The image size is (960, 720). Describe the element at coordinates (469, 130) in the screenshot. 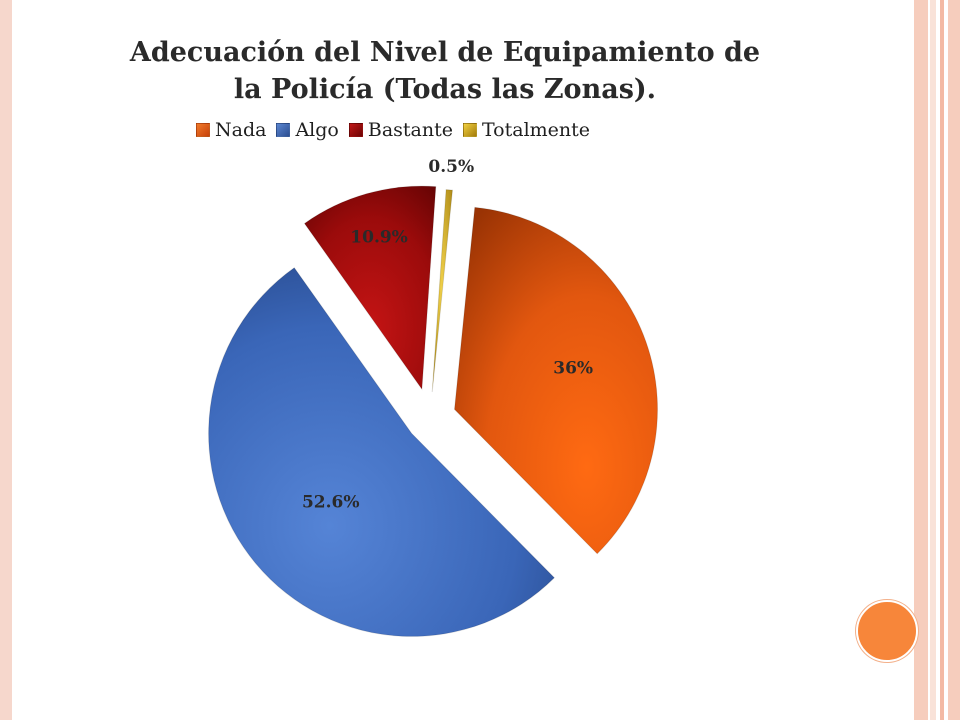

I see `legend-swatch-totalmente` at that location.